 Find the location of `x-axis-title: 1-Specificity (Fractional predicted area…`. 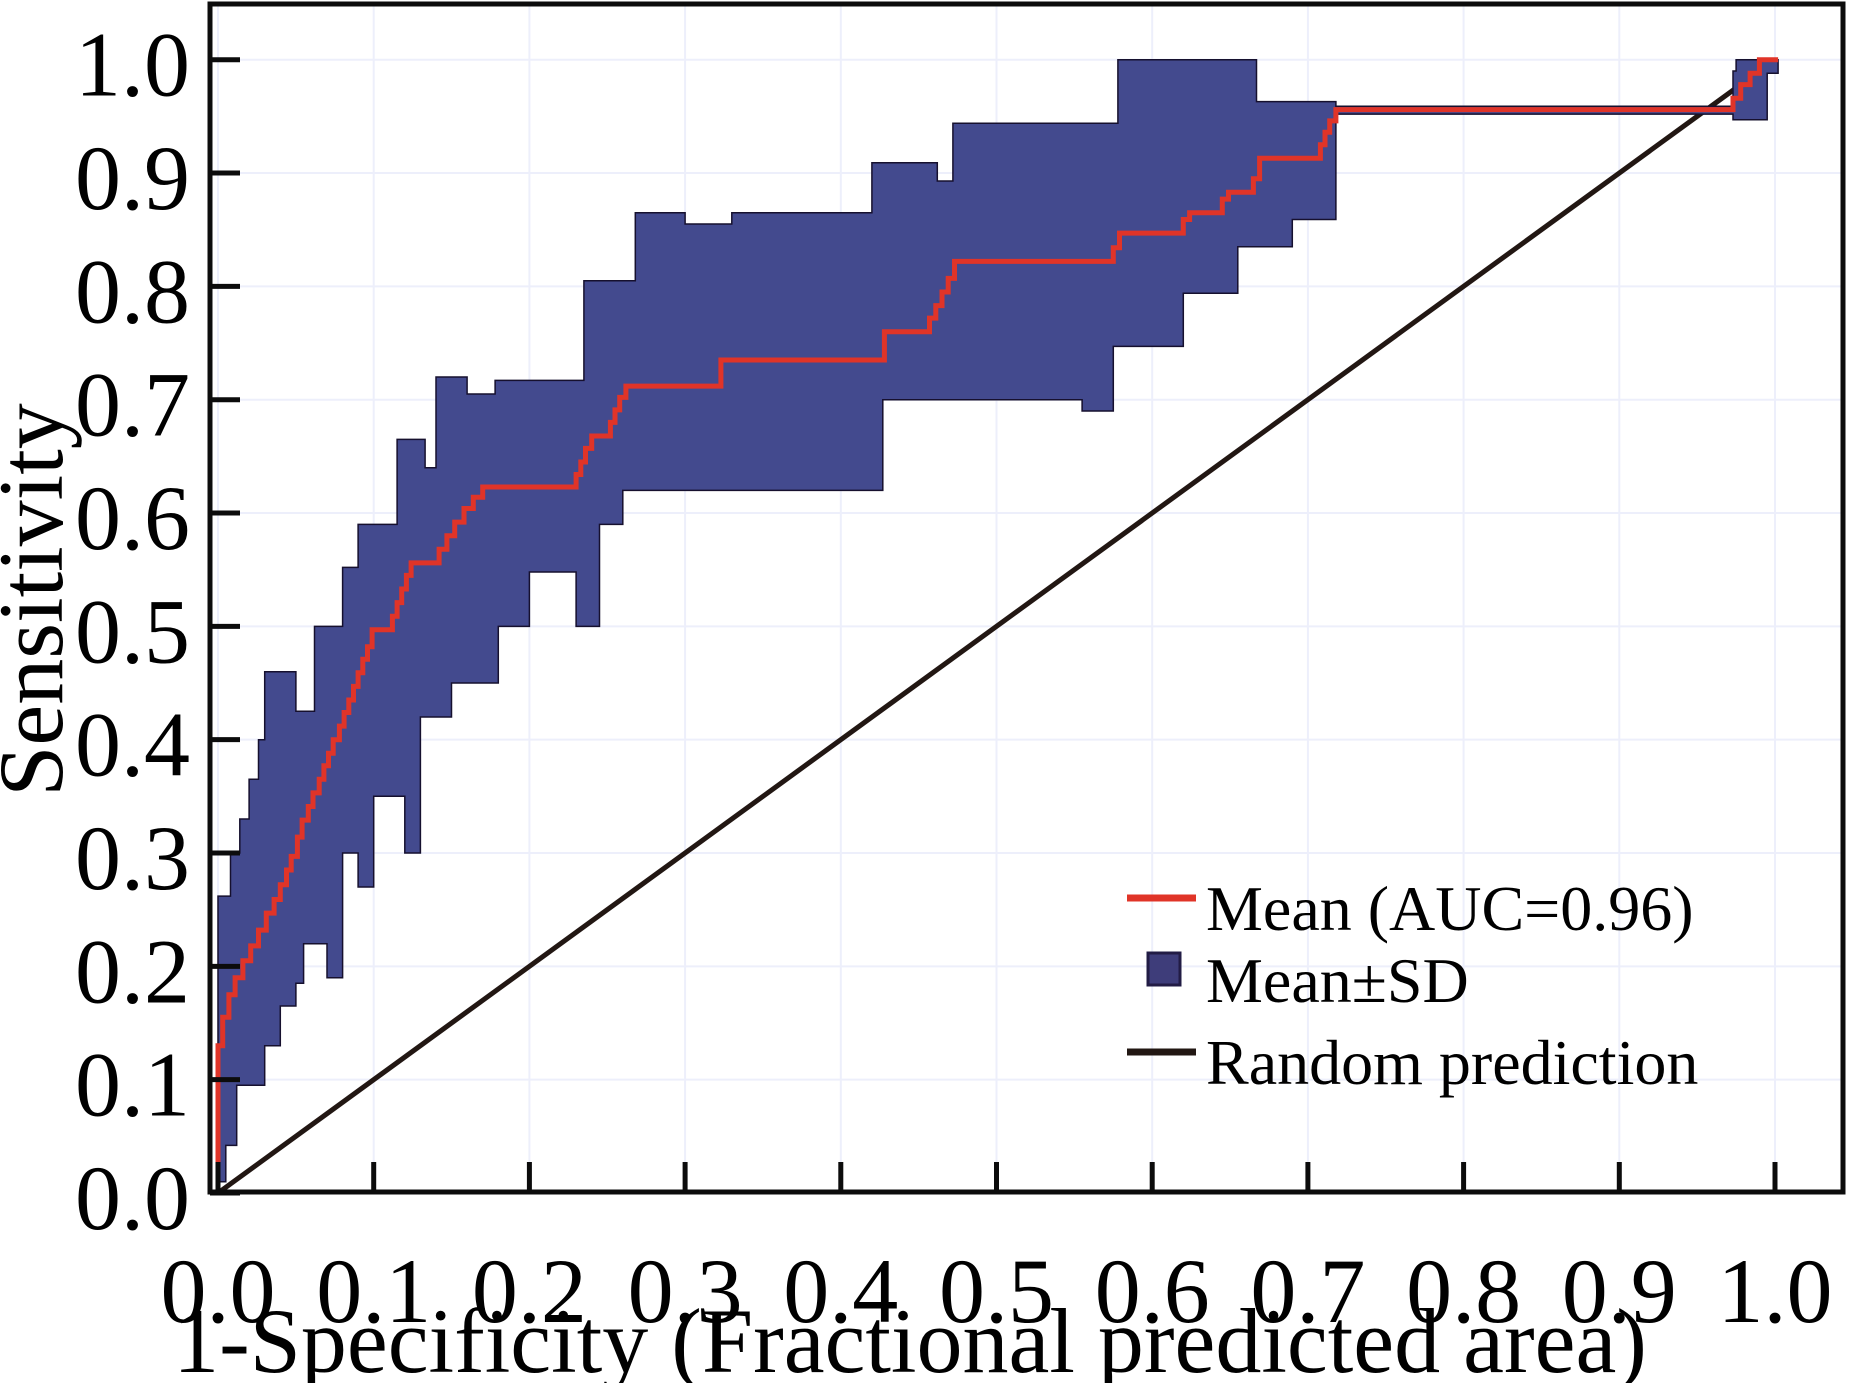

x-axis-title: 1-Specificity (Fractional predicted area… is located at coordinates (910, 1336).